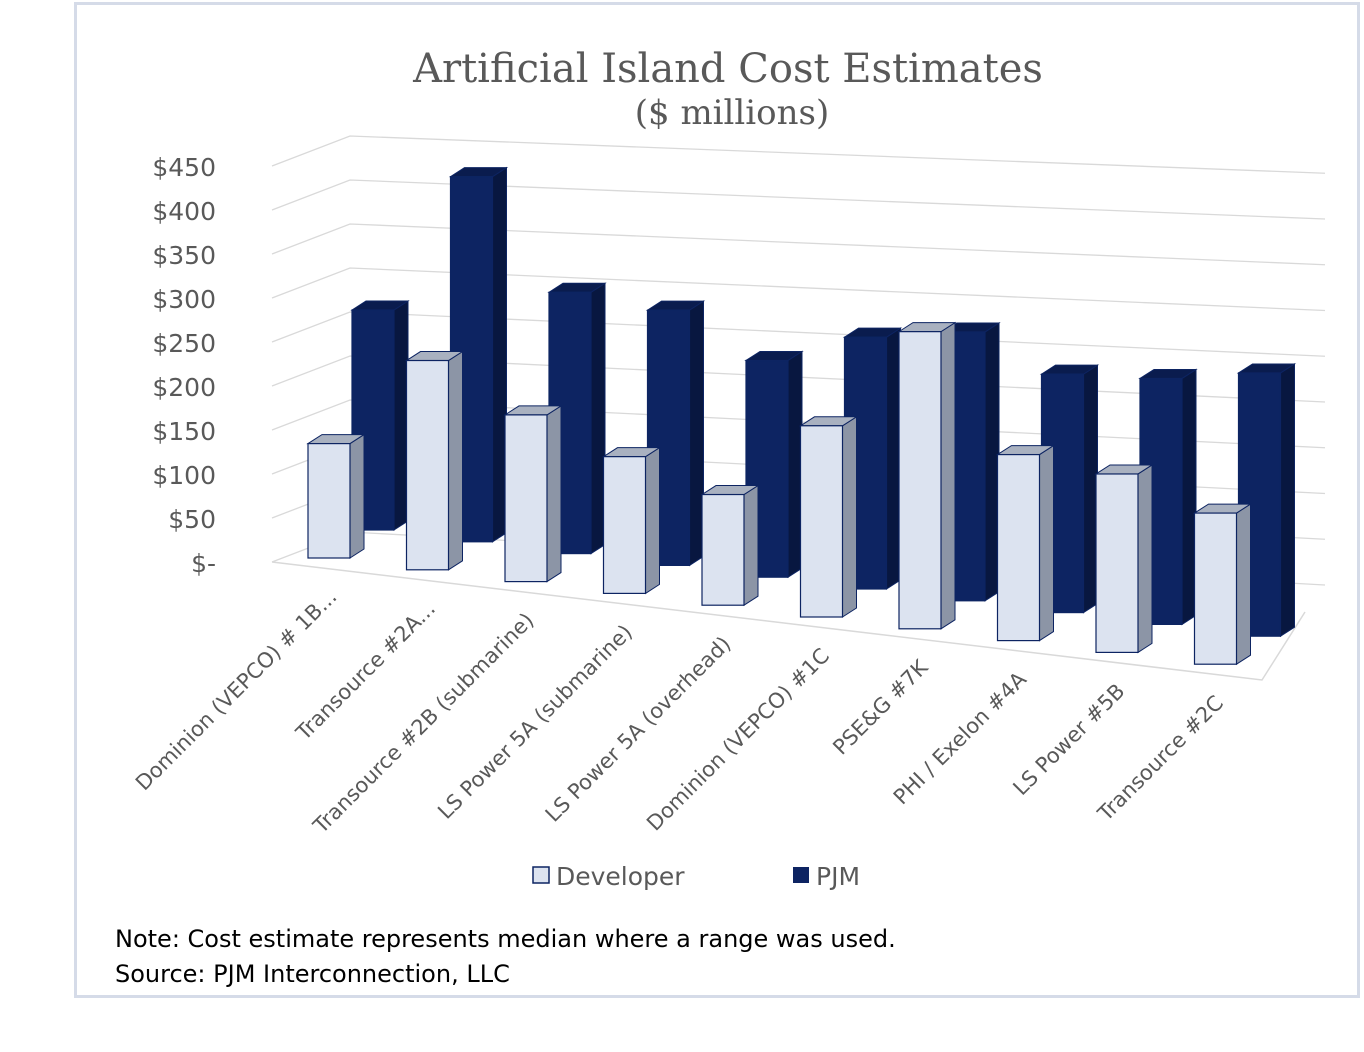  I want to click on floor-edge, so click(788, 621).